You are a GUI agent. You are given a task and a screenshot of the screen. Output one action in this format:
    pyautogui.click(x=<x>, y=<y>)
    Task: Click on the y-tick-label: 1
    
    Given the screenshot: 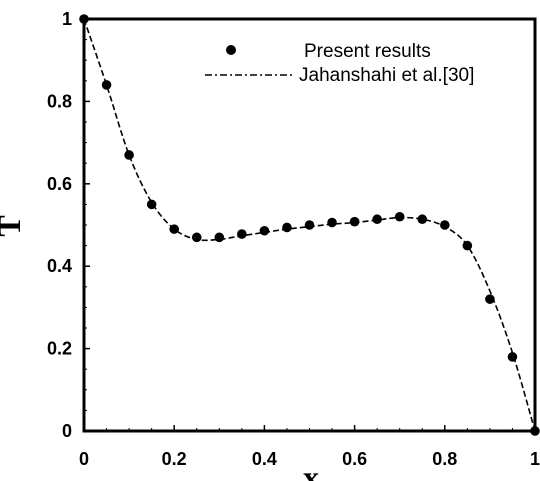 What is the action you would take?
    pyautogui.click(x=67, y=19)
    